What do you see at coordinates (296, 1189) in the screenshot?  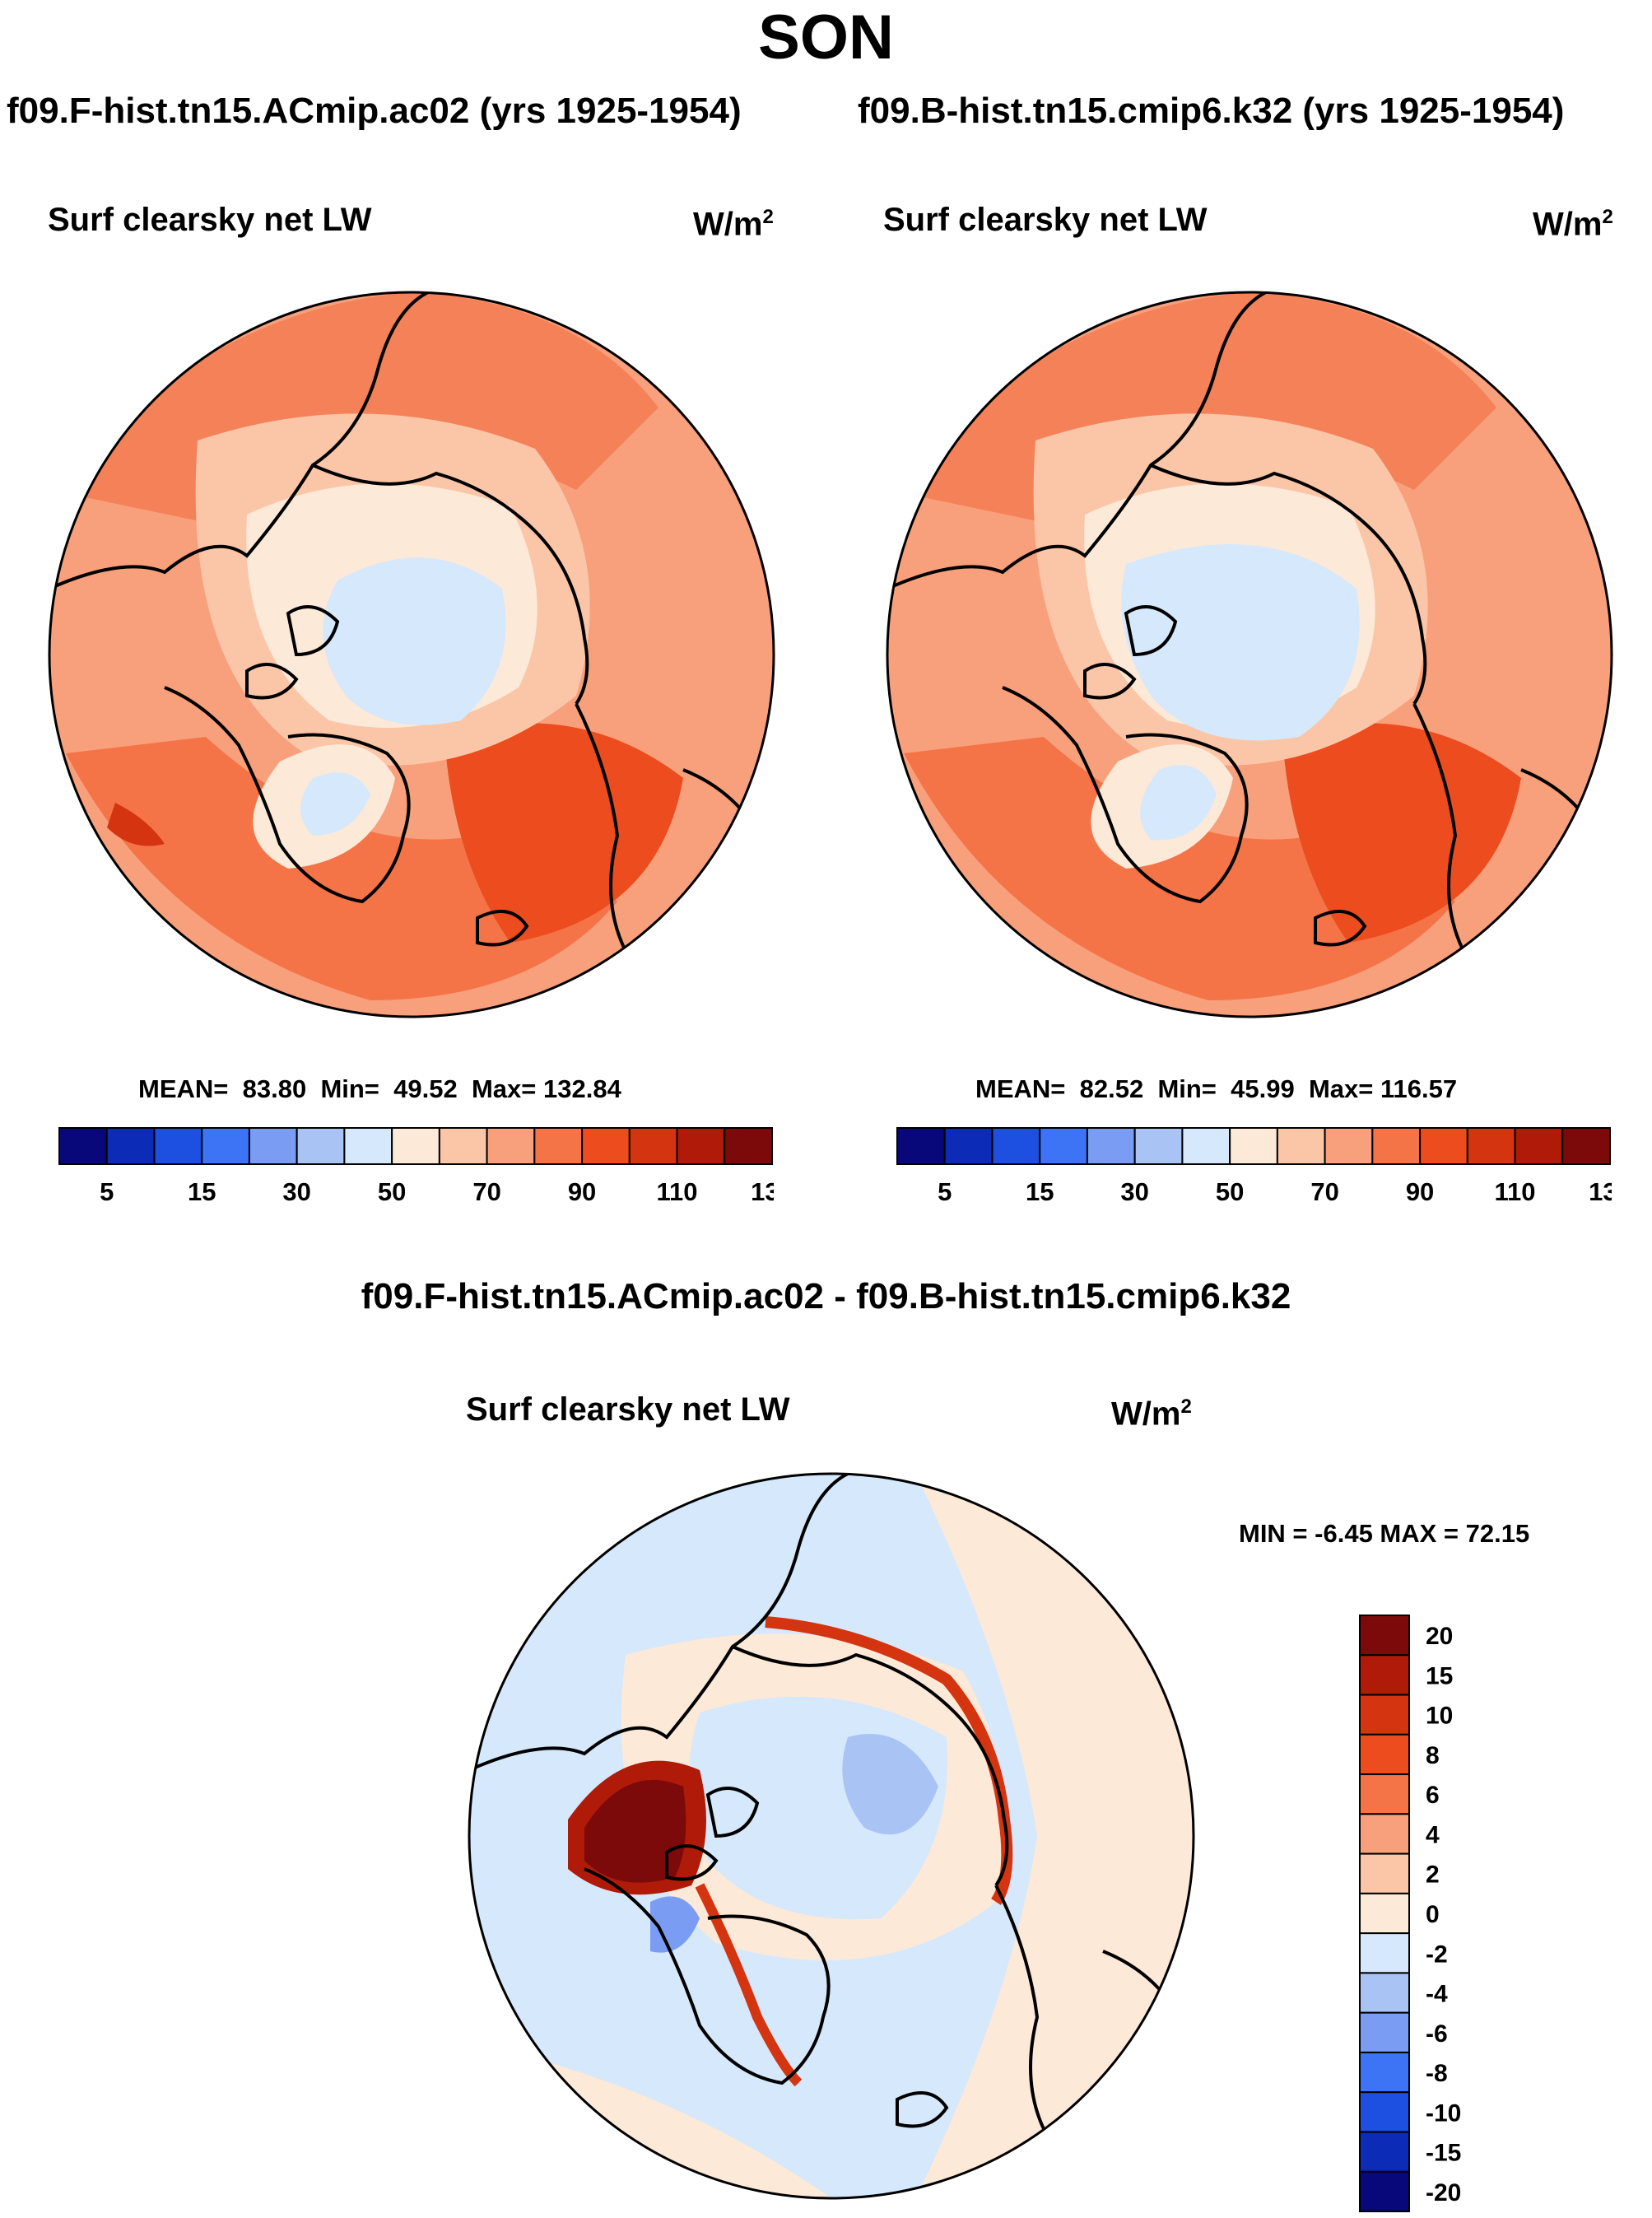 I see `left-colorbar-tick-label: 30` at bounding box center [296, 1189].